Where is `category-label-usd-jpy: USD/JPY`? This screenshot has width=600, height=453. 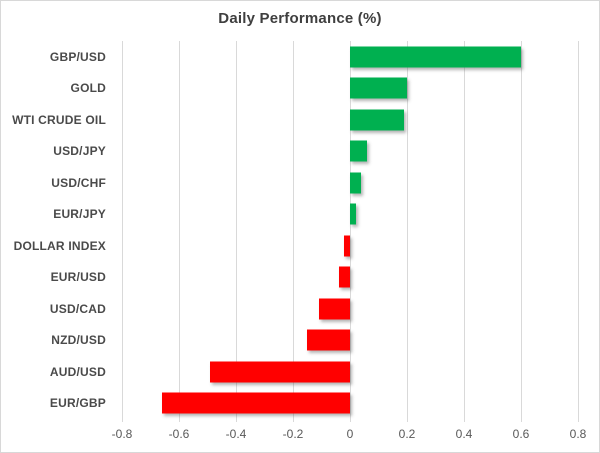
category-label-usd-jpy: USD/JPY is located at coordinates (79, 151).